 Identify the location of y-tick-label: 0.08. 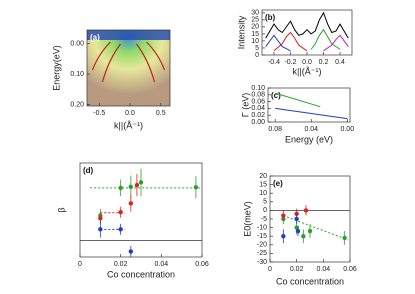
(258, 95).